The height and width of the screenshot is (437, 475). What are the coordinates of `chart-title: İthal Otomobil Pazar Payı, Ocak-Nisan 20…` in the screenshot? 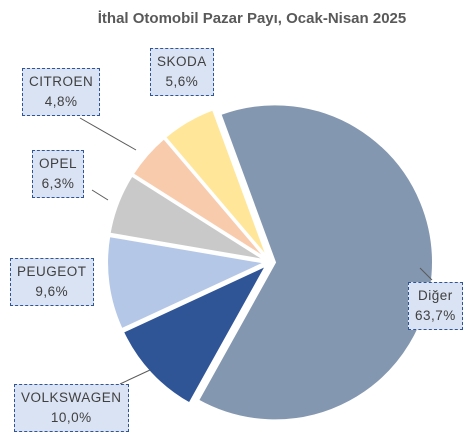 It's located at (252, 18).